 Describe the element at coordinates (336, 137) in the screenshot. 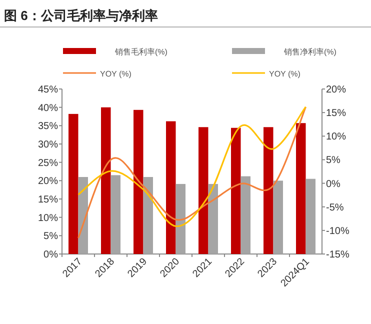

I see `y2-tick-label: 10%` at that location.